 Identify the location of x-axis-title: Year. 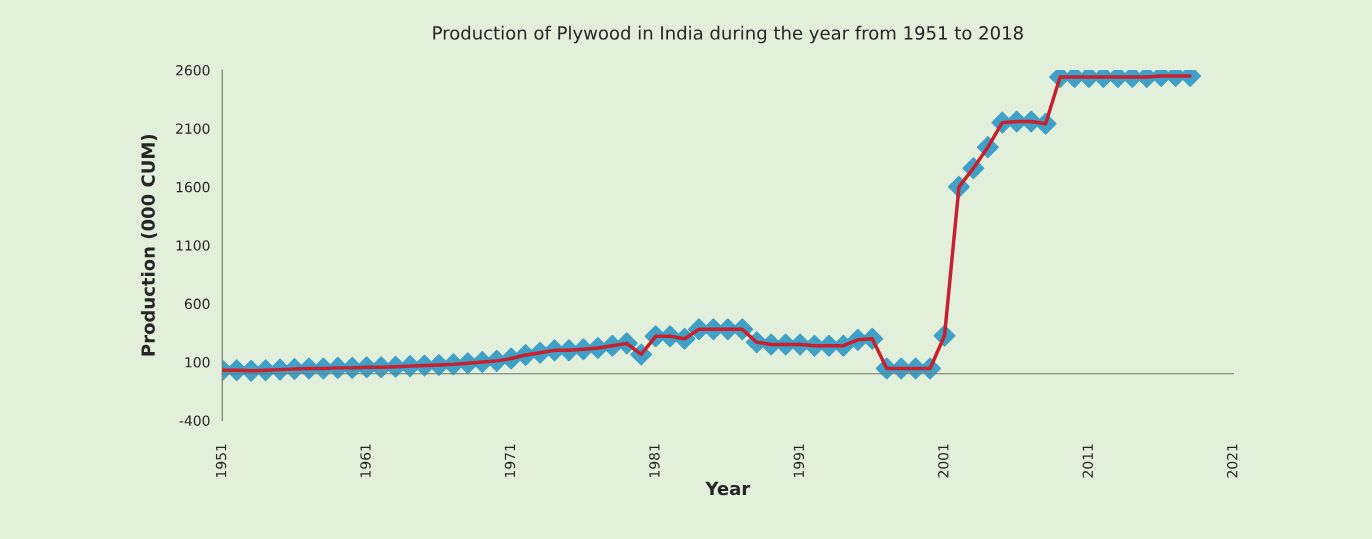
(728, 488).